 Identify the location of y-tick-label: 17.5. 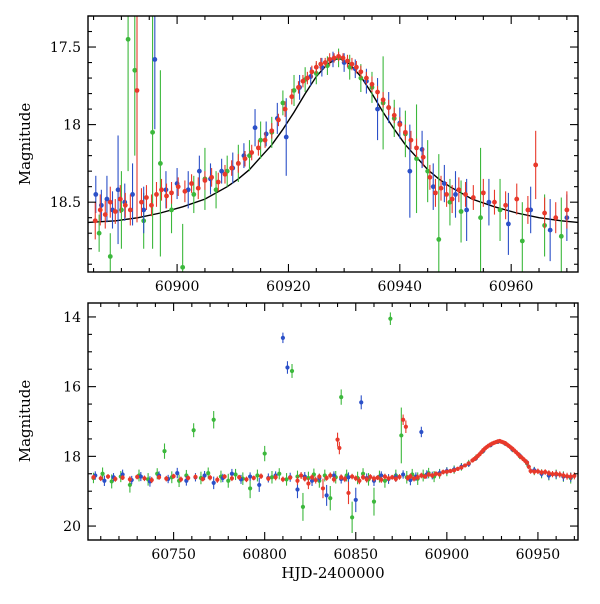
(65, 48).